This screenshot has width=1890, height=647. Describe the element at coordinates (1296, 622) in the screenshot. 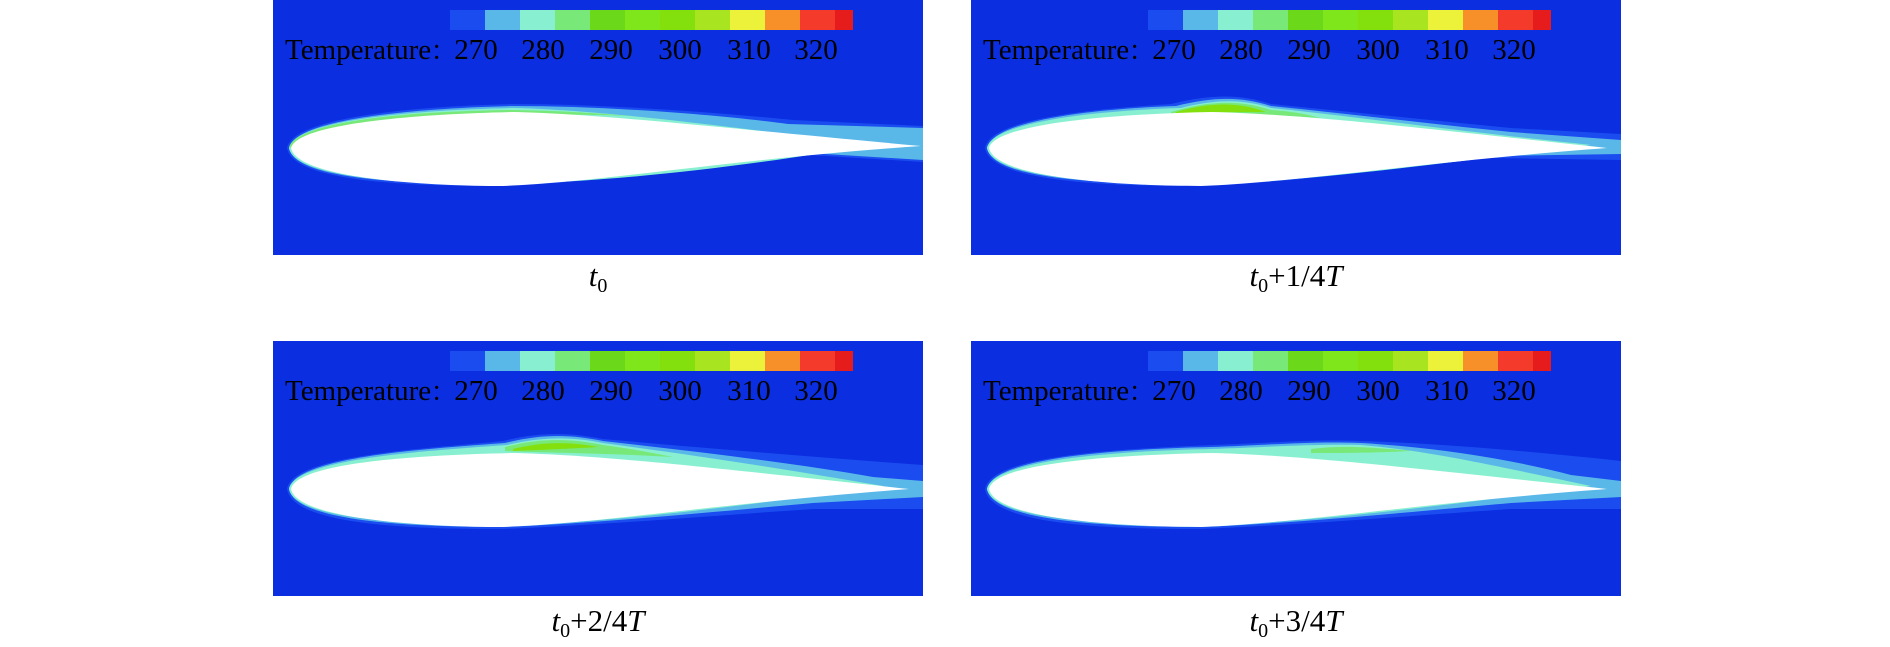

I see `caption-panel-3: t0+3/4T` at that location.